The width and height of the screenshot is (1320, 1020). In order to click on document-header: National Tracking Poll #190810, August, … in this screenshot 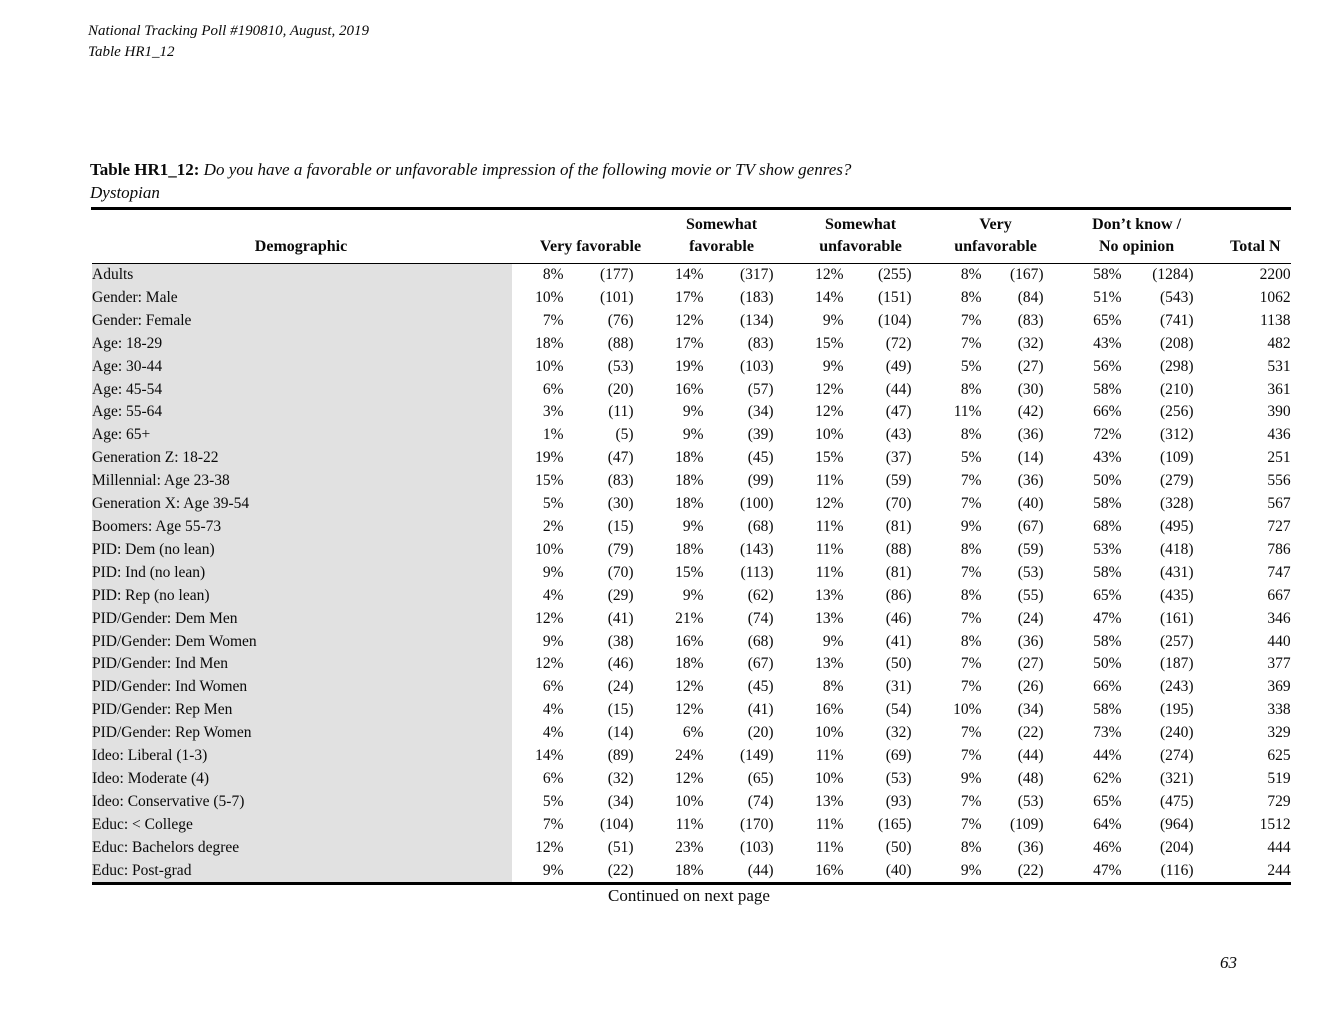, I will do `click(228, 42)`.